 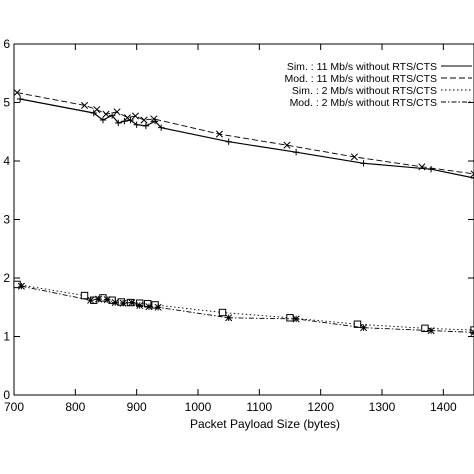 I want to click on y-tick-label: 3, so click(x=6, y=220).